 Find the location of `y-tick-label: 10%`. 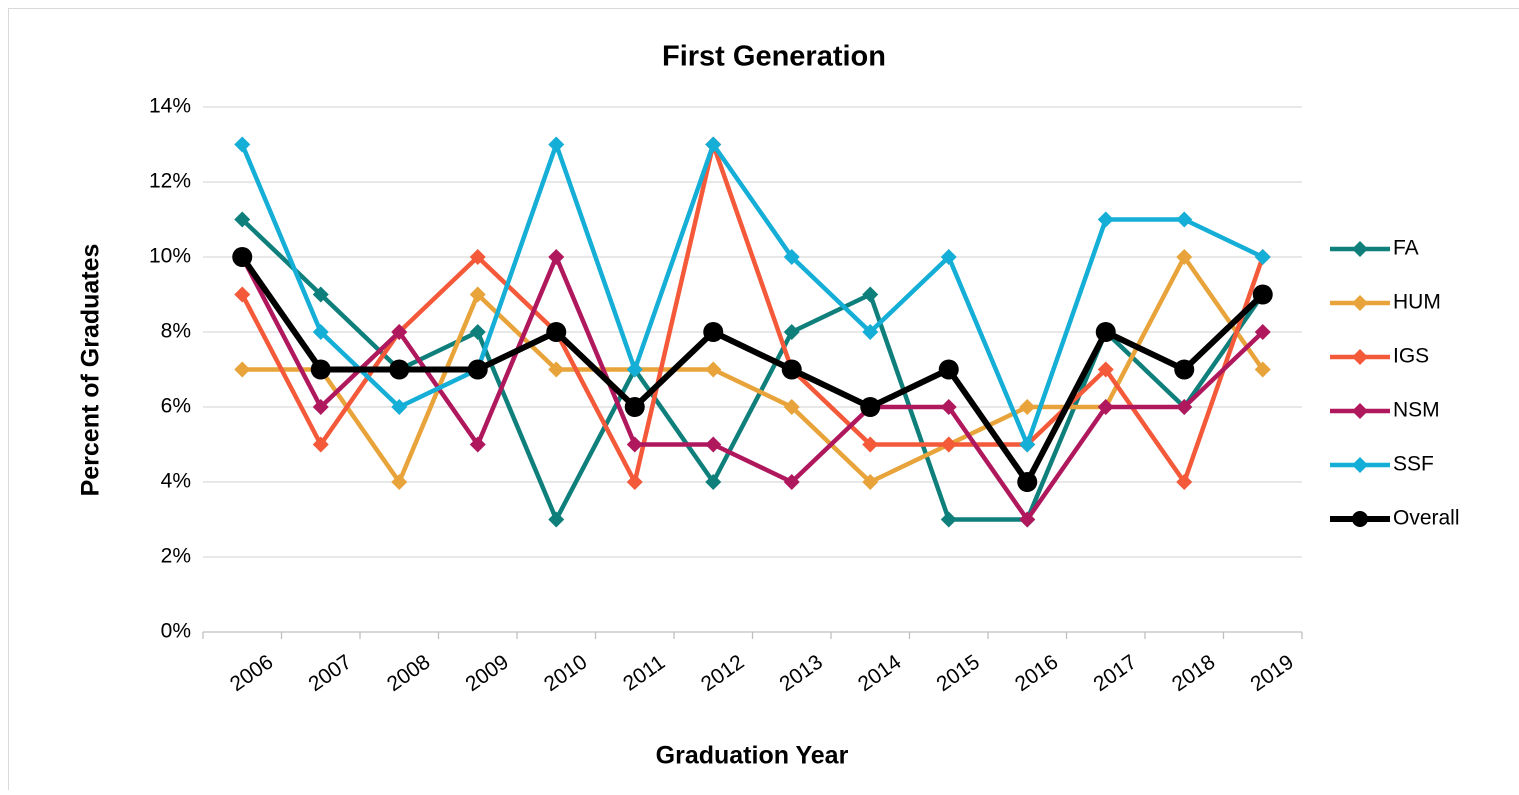

y-tick-label: 10% is located at coordinates (170, 256).